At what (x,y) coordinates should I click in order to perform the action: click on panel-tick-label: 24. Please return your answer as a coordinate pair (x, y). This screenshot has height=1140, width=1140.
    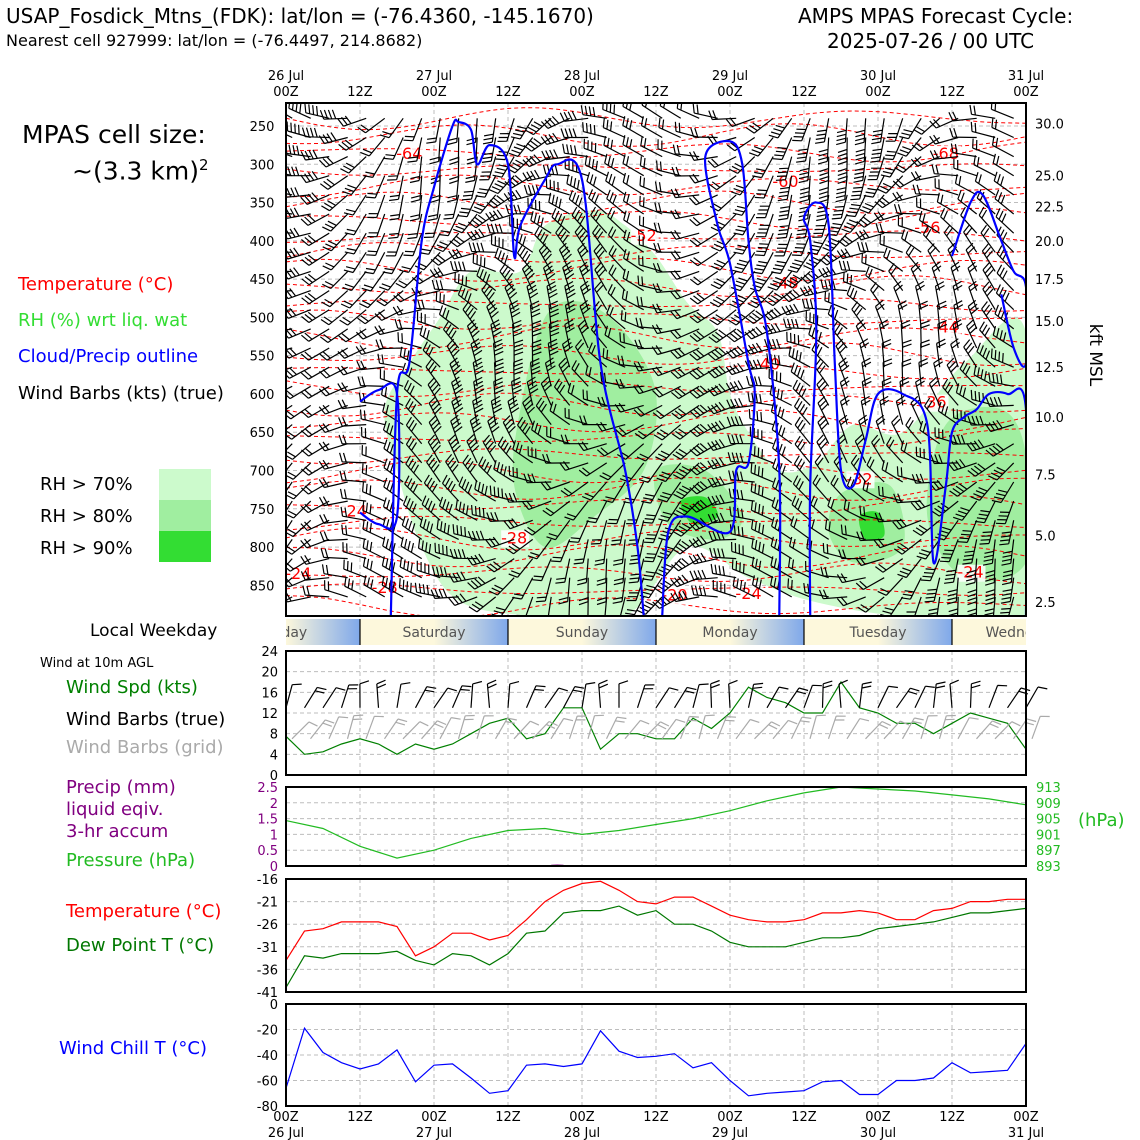
    Looking at the image, I should click on (269, 652).